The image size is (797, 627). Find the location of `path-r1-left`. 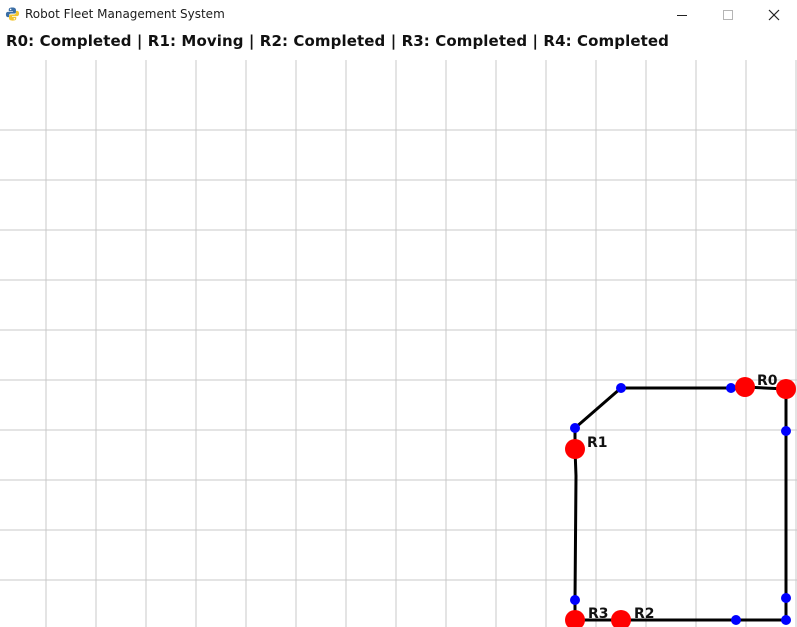

path-r1-left is located at coordinates (575, 534).